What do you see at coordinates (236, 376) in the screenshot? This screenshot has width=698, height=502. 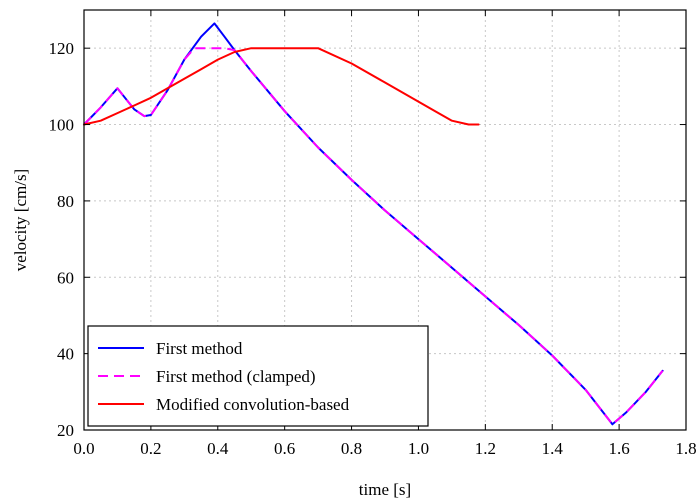 I see `legend-label-2: First method (clamped)` at bounding box center [236, 376].